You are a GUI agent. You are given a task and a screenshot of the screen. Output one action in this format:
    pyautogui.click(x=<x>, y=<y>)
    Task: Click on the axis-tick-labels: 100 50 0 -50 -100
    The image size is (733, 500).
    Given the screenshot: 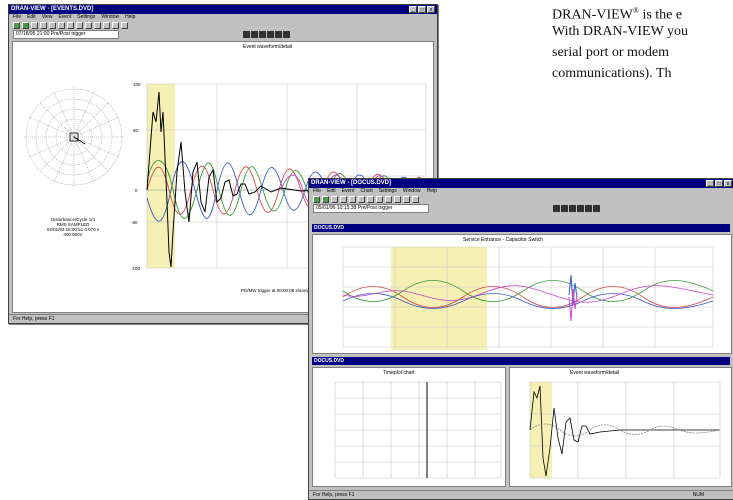 What is the action you would take?
    pyautogui.click(x=136, y=176)
    